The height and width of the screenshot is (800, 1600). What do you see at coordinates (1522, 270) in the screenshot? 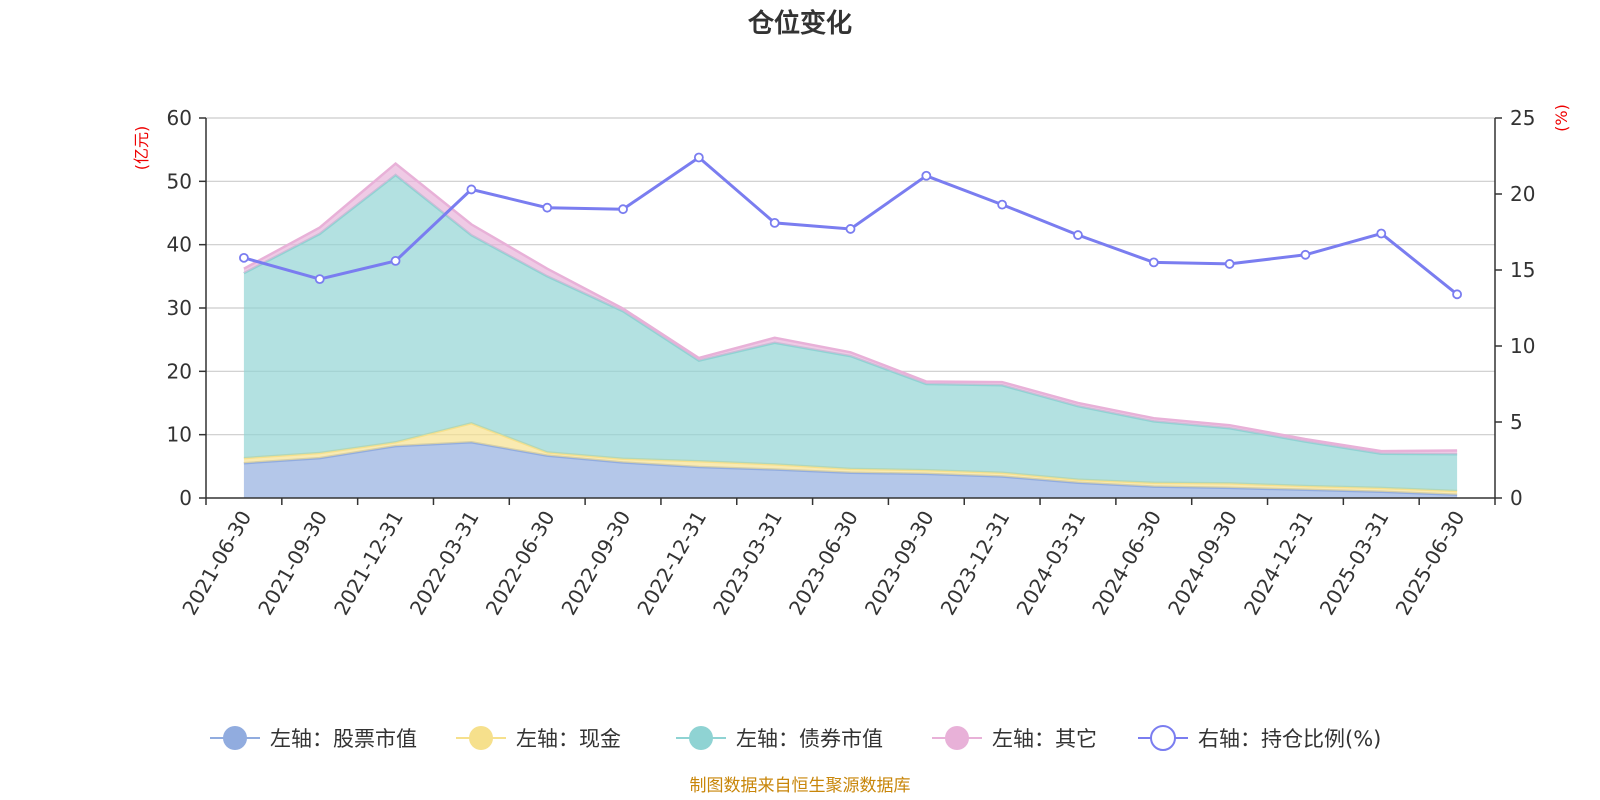
I see `right-tick-label: 15` at bounding box center [1522, 270].